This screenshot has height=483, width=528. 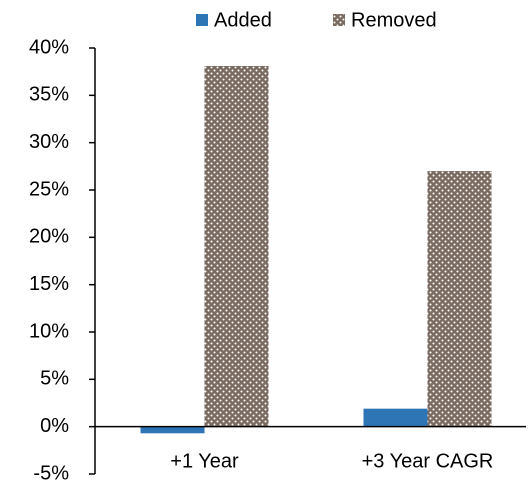 I want to click on y-tick-label: 10%, so click(x=49, y=331).